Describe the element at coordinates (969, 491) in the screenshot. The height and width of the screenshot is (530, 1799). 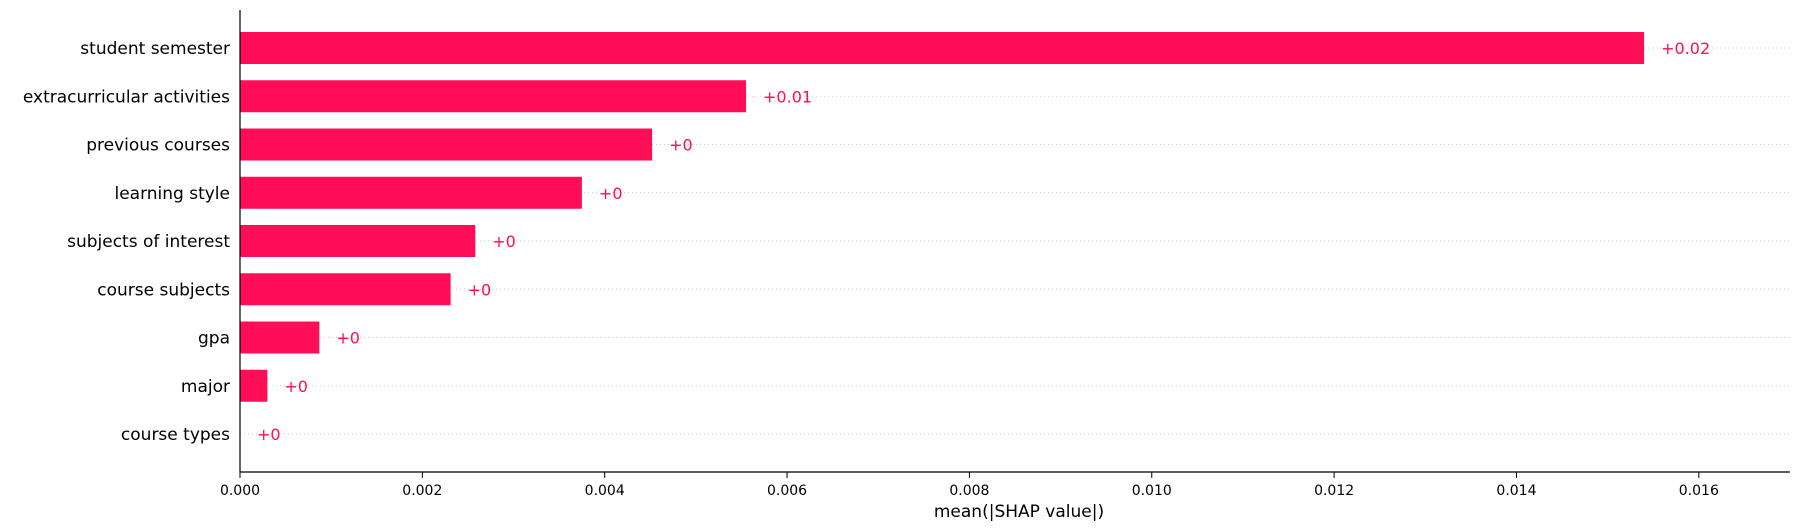
I see `x-tick-label: 0.008` at that location.